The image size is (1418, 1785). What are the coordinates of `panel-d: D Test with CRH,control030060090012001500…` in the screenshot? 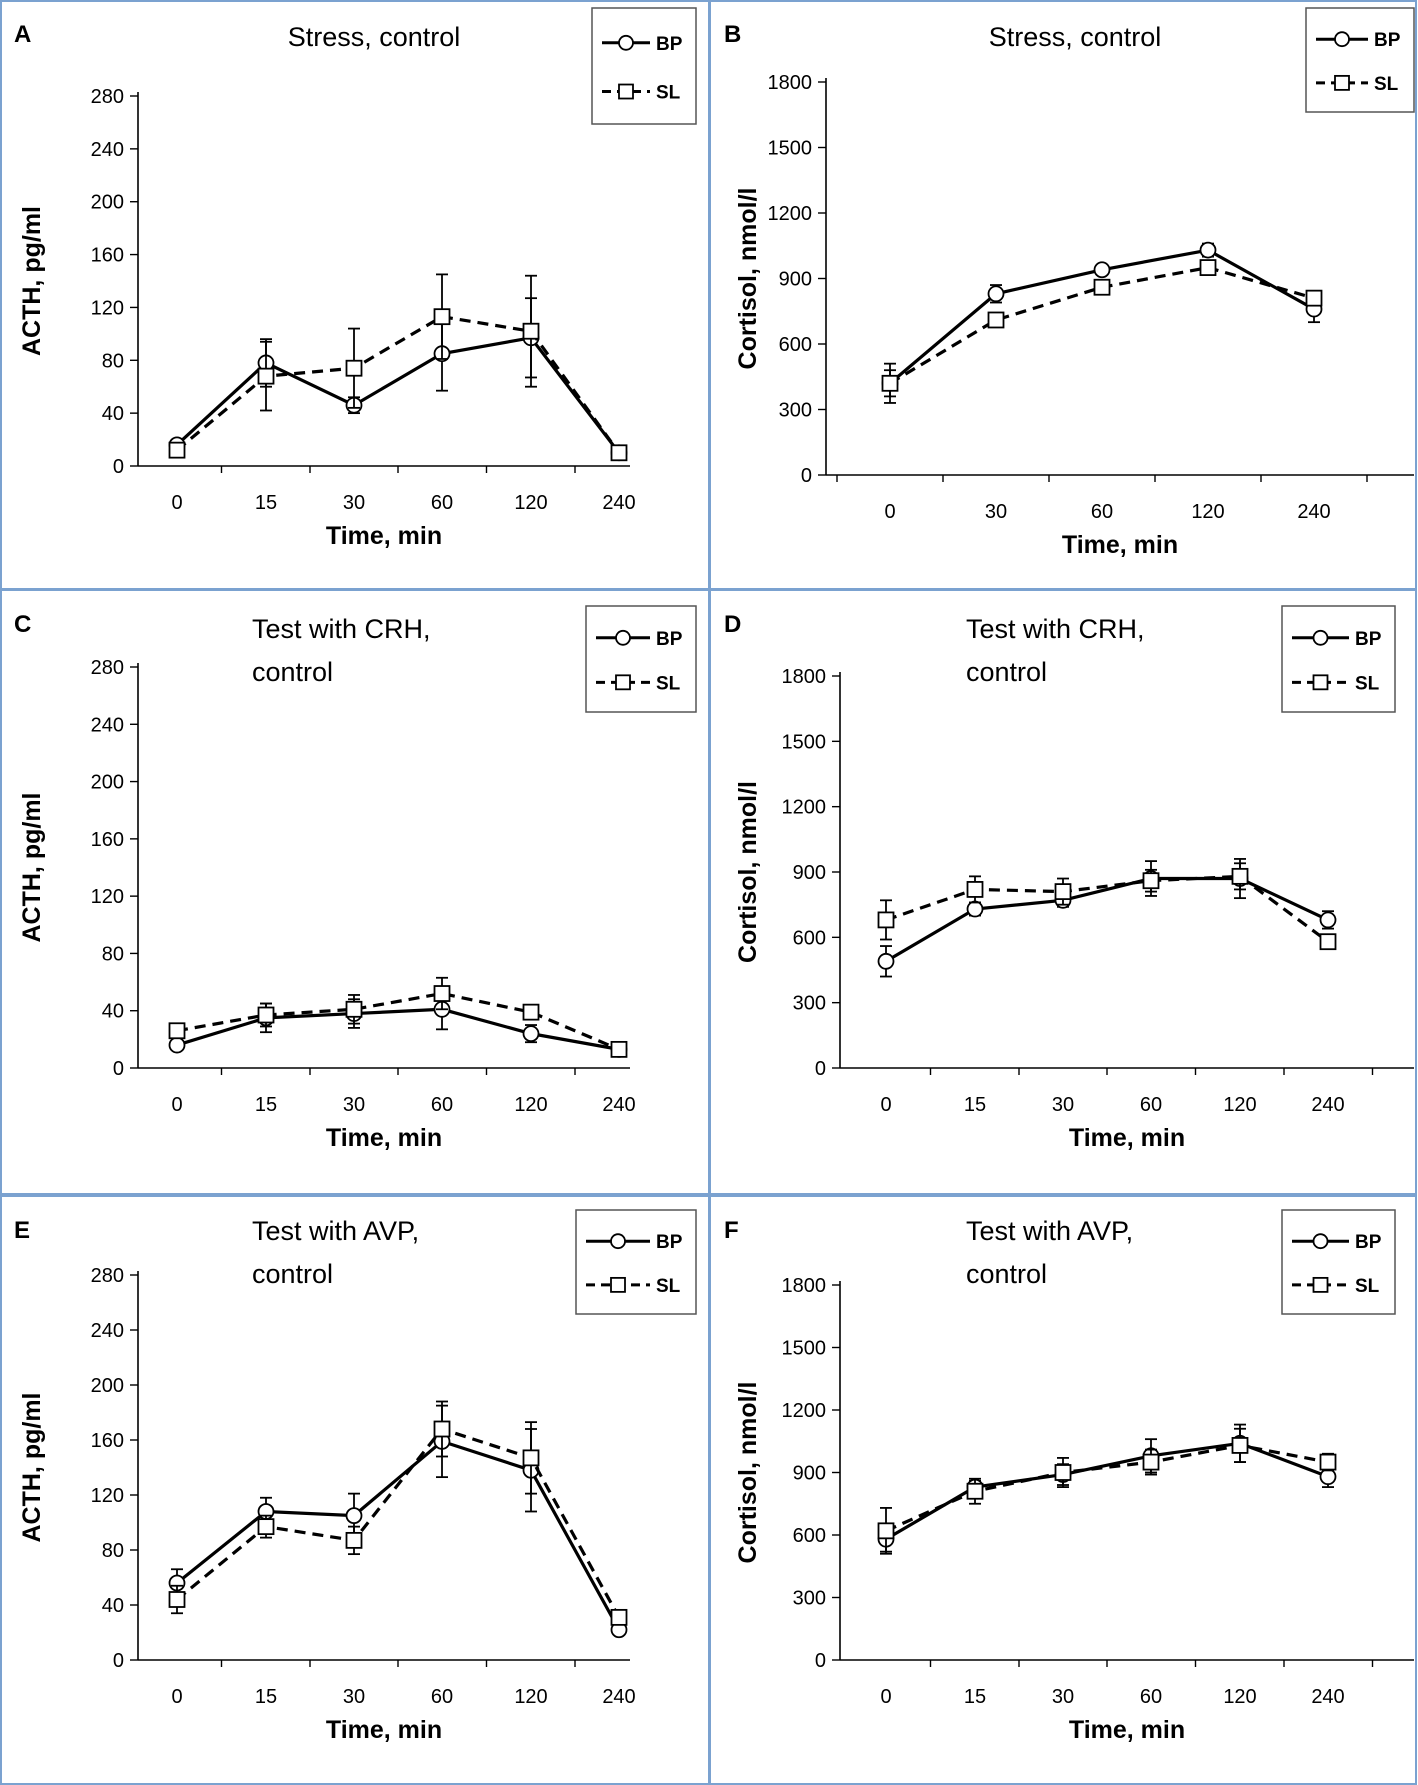 It's located at (1069, 878).